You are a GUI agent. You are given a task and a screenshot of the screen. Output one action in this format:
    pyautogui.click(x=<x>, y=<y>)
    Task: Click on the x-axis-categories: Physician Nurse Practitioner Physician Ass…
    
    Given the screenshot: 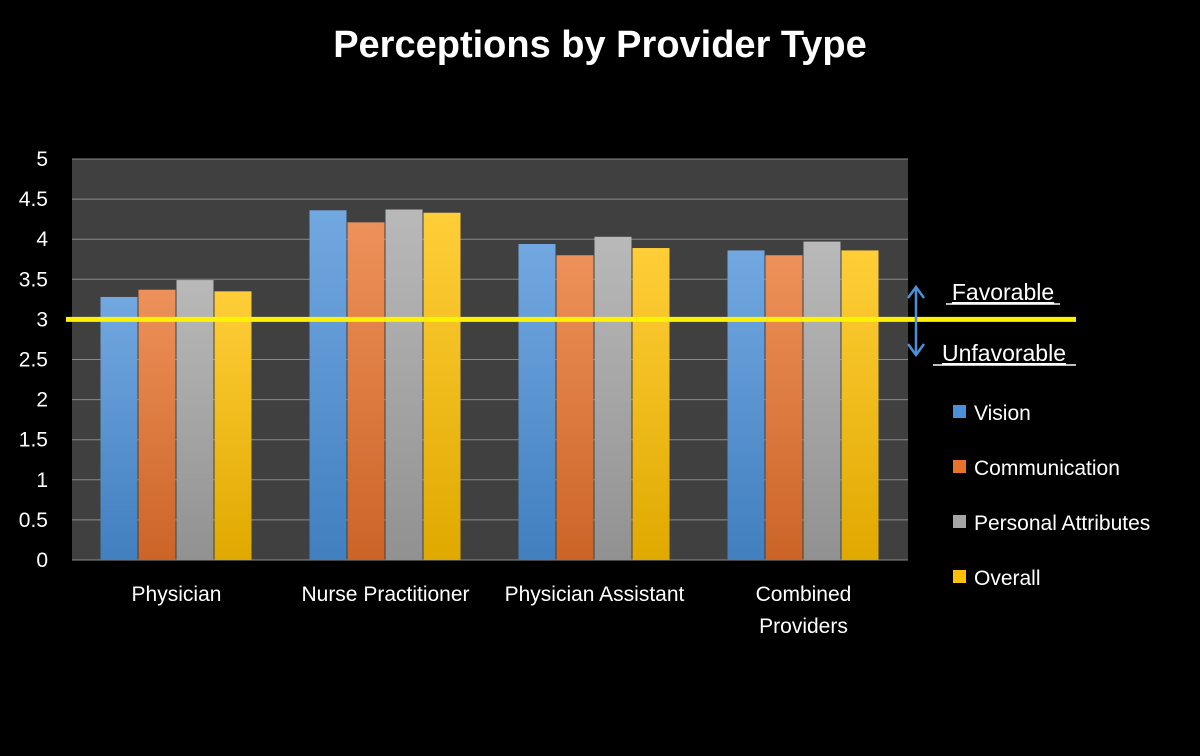 What is the action you would take?
    pyautogui.click(x=492, y=610)
    